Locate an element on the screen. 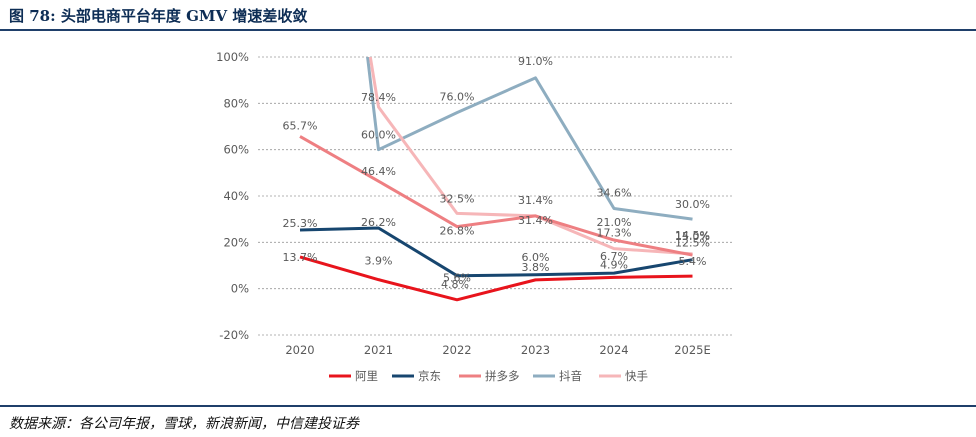 The width and height of the screenshot is (976, 437). legend-label: 拼多多 is located at coordinates (502, 376).